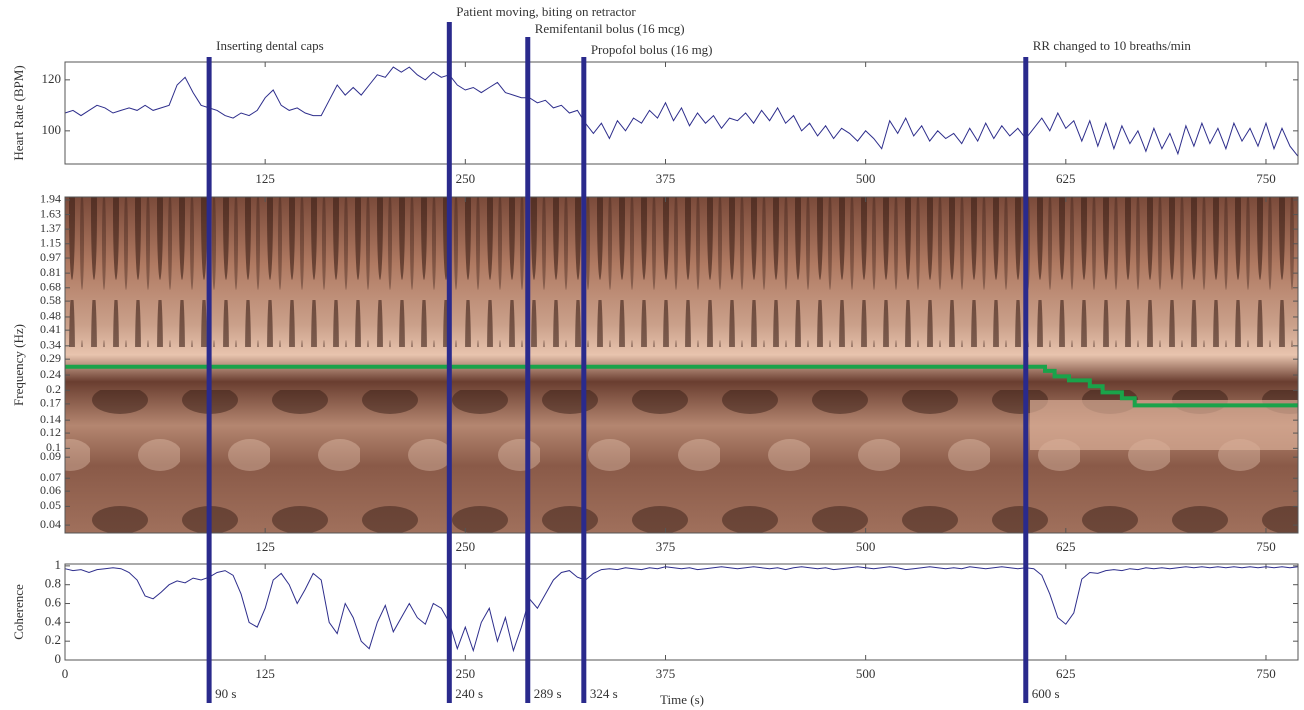  What do you see at coordinates (50, 456) in the screenshot?
I see `y-tick-label: 0.09` at bounding box center [50, 456].